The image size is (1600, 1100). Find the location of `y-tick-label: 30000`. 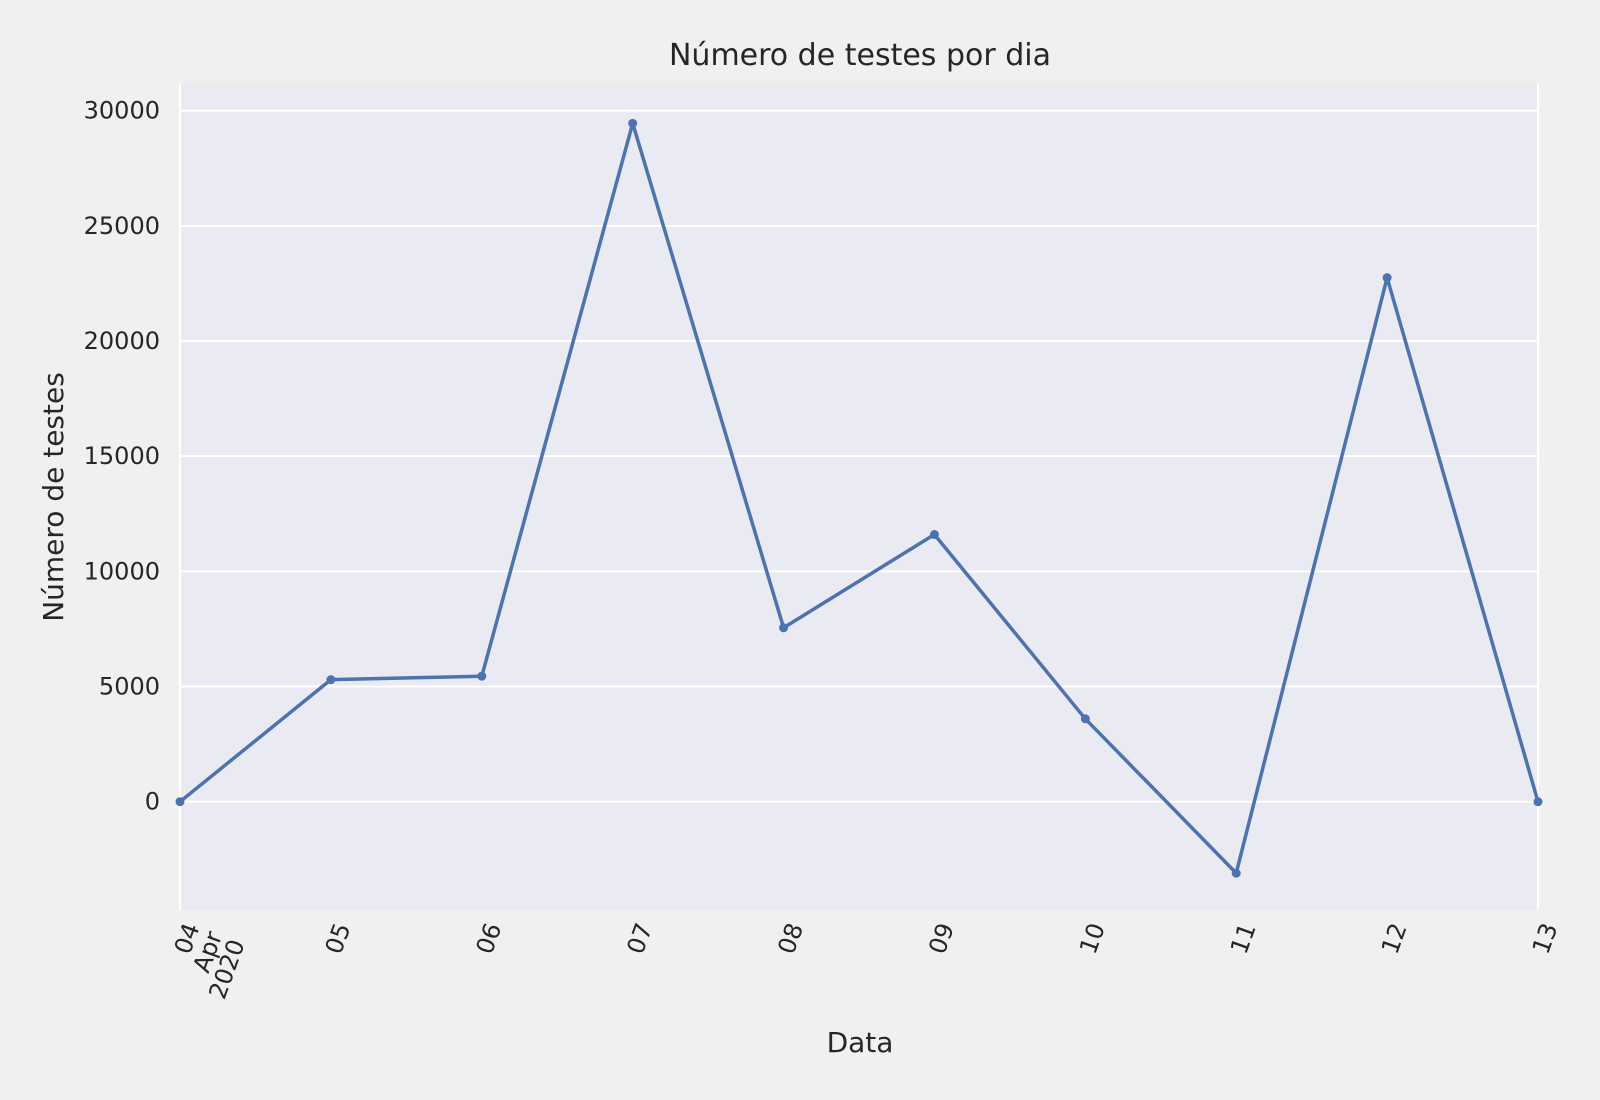

y-tick-label: 30000 is located at coordinates (122, 111).